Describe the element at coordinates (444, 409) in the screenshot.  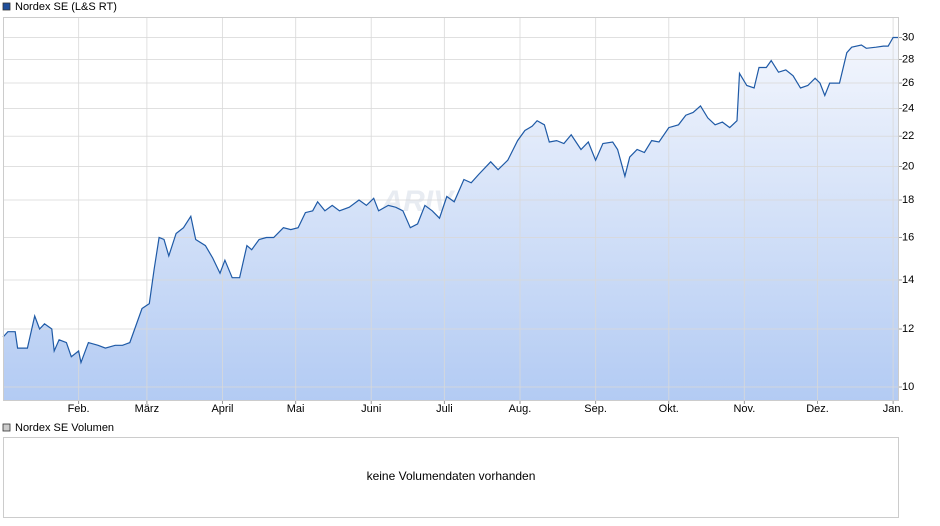
I see `x-tick-label: Juli` at that location.